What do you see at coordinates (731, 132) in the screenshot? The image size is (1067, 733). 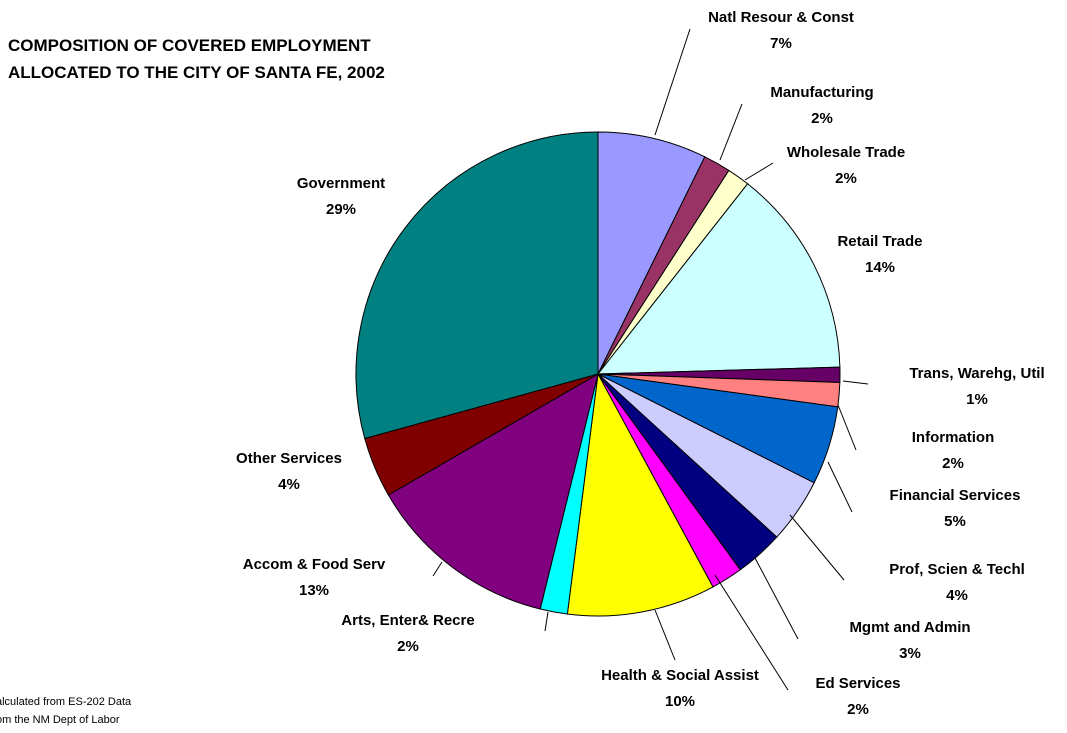 I see `leader-line-manufacturing` at bounding box center [731, 132].